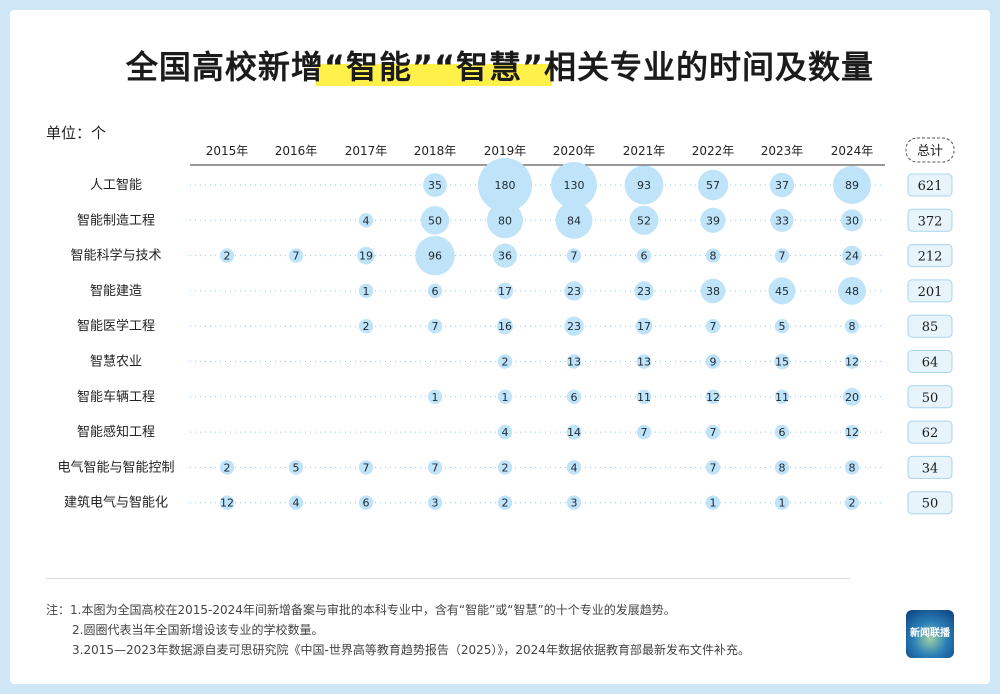 The height and width of the screenshot is (694, 1000). I want to click on unit-label: 单位：个, so click(76, 133).